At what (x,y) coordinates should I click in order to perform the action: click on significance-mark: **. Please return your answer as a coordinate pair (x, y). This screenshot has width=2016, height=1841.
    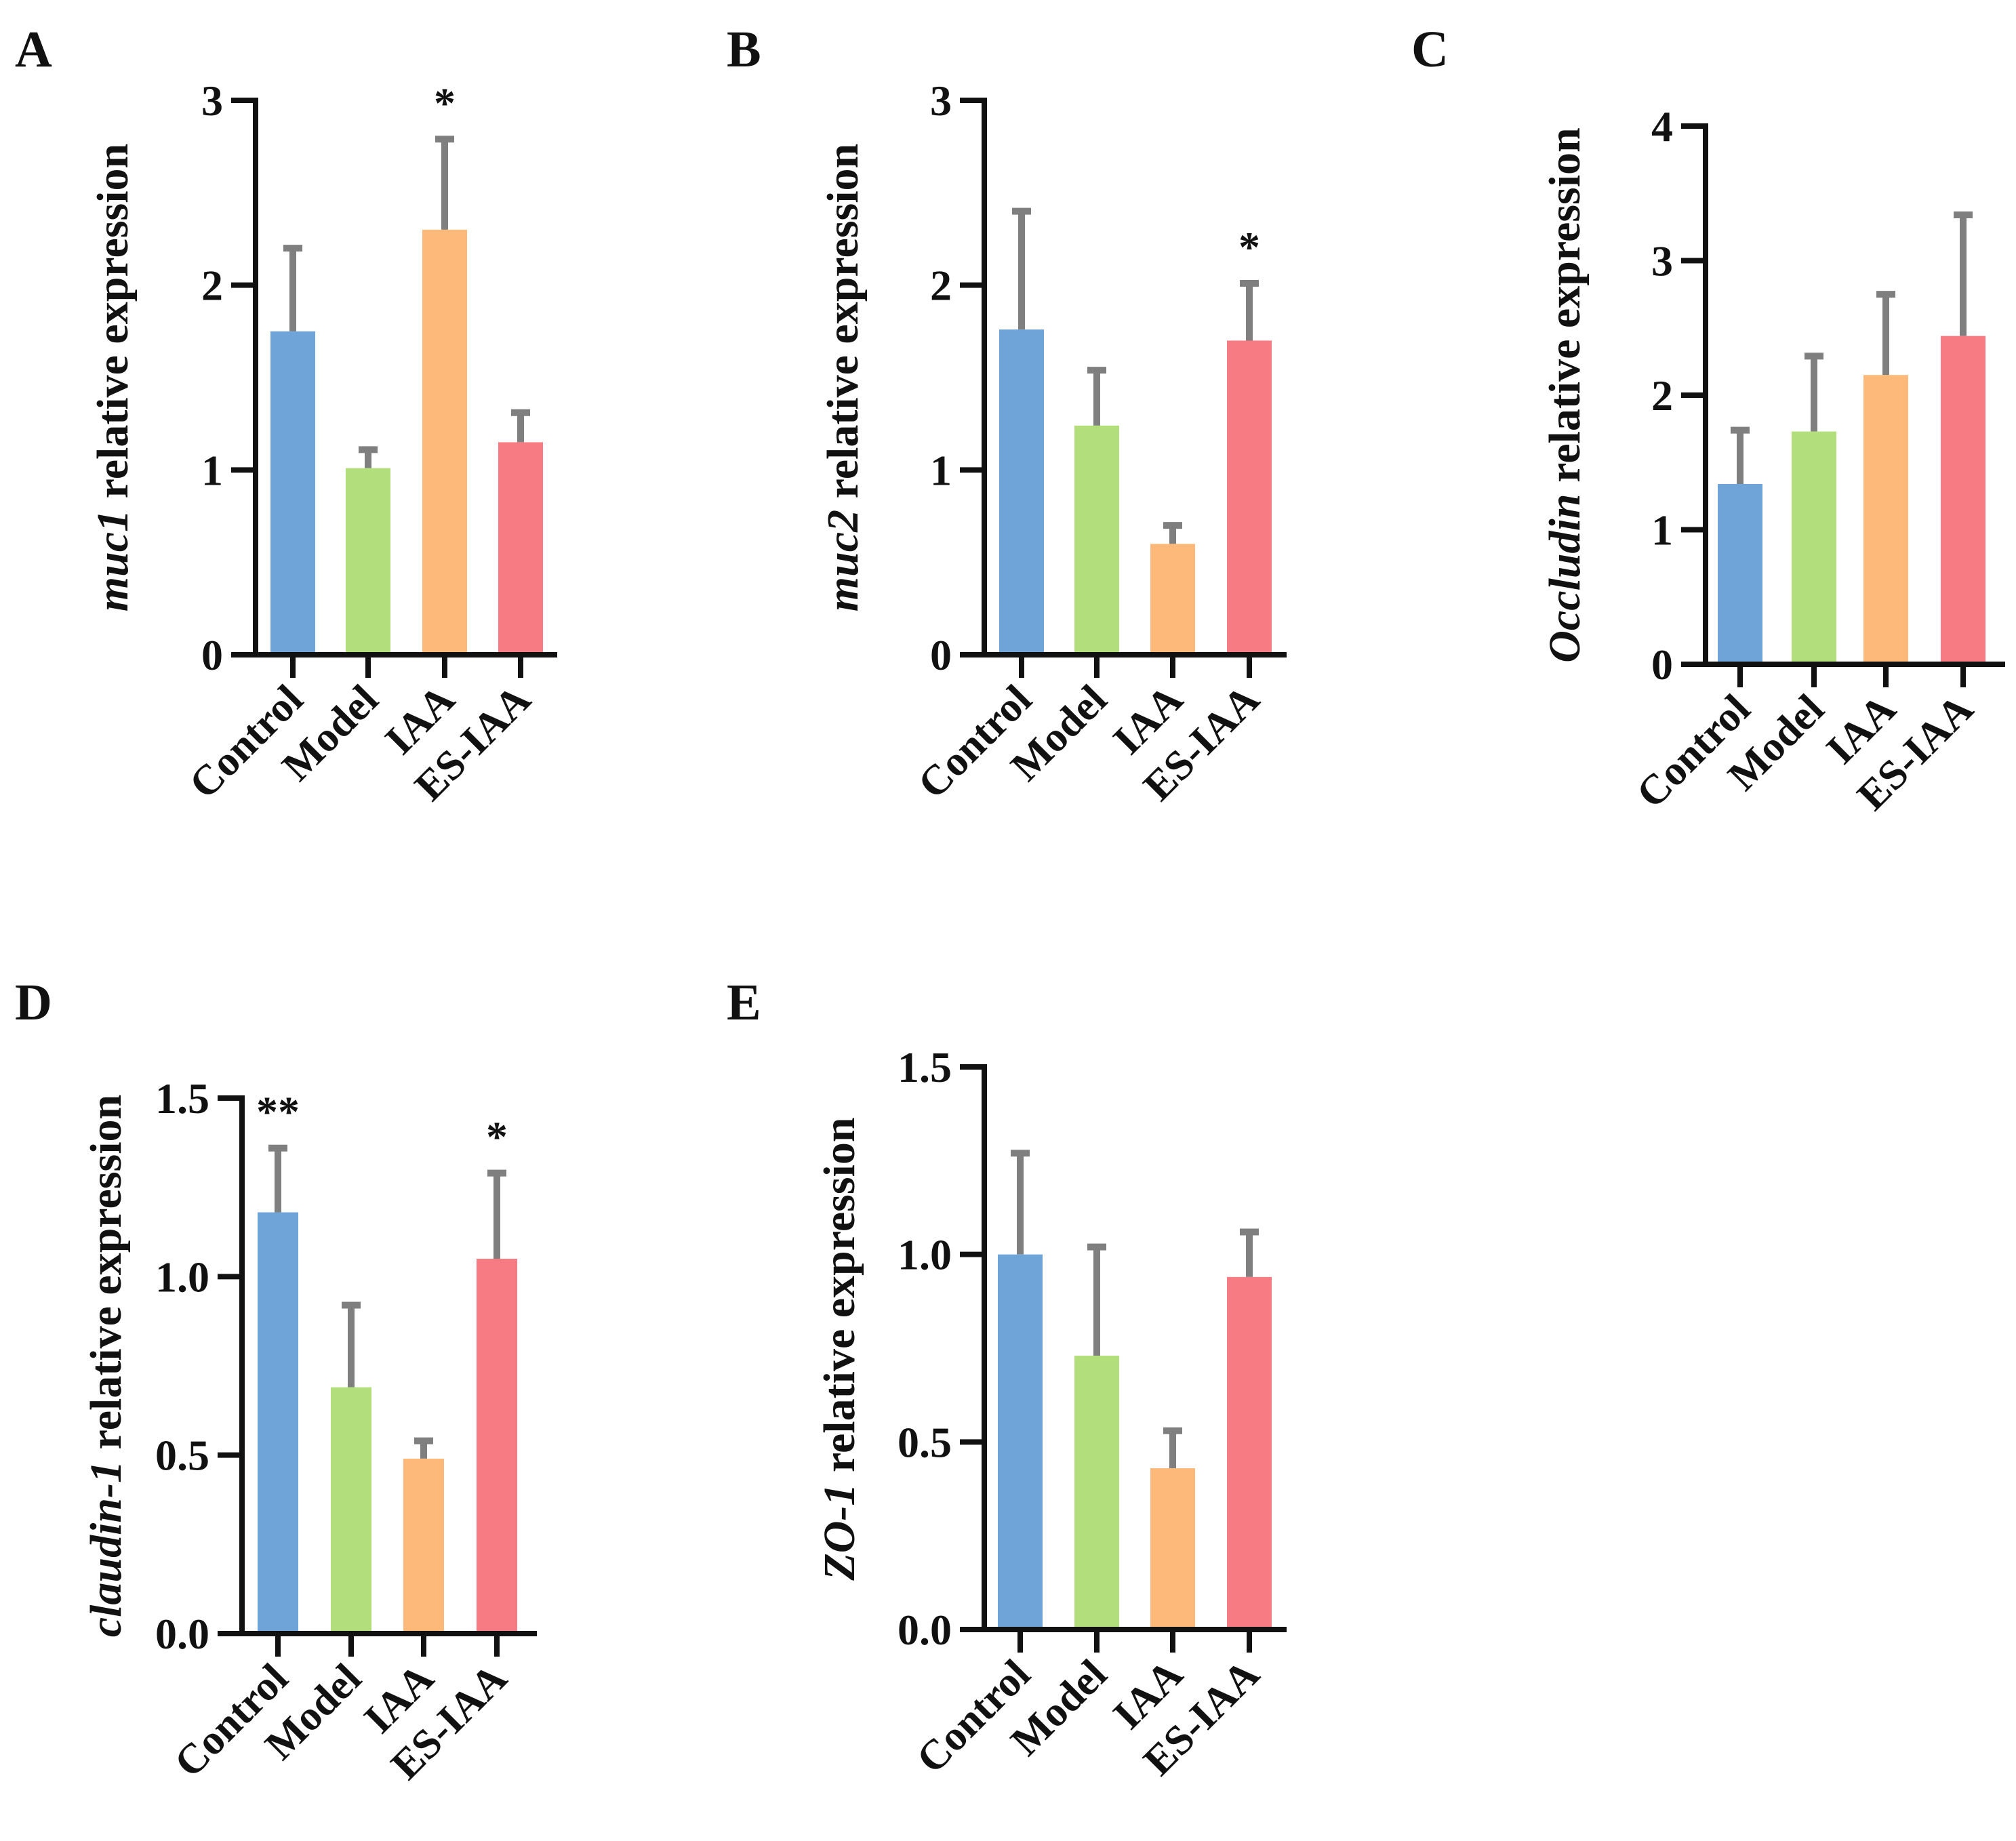
    Looking at the image, I should click on (278, 1112).